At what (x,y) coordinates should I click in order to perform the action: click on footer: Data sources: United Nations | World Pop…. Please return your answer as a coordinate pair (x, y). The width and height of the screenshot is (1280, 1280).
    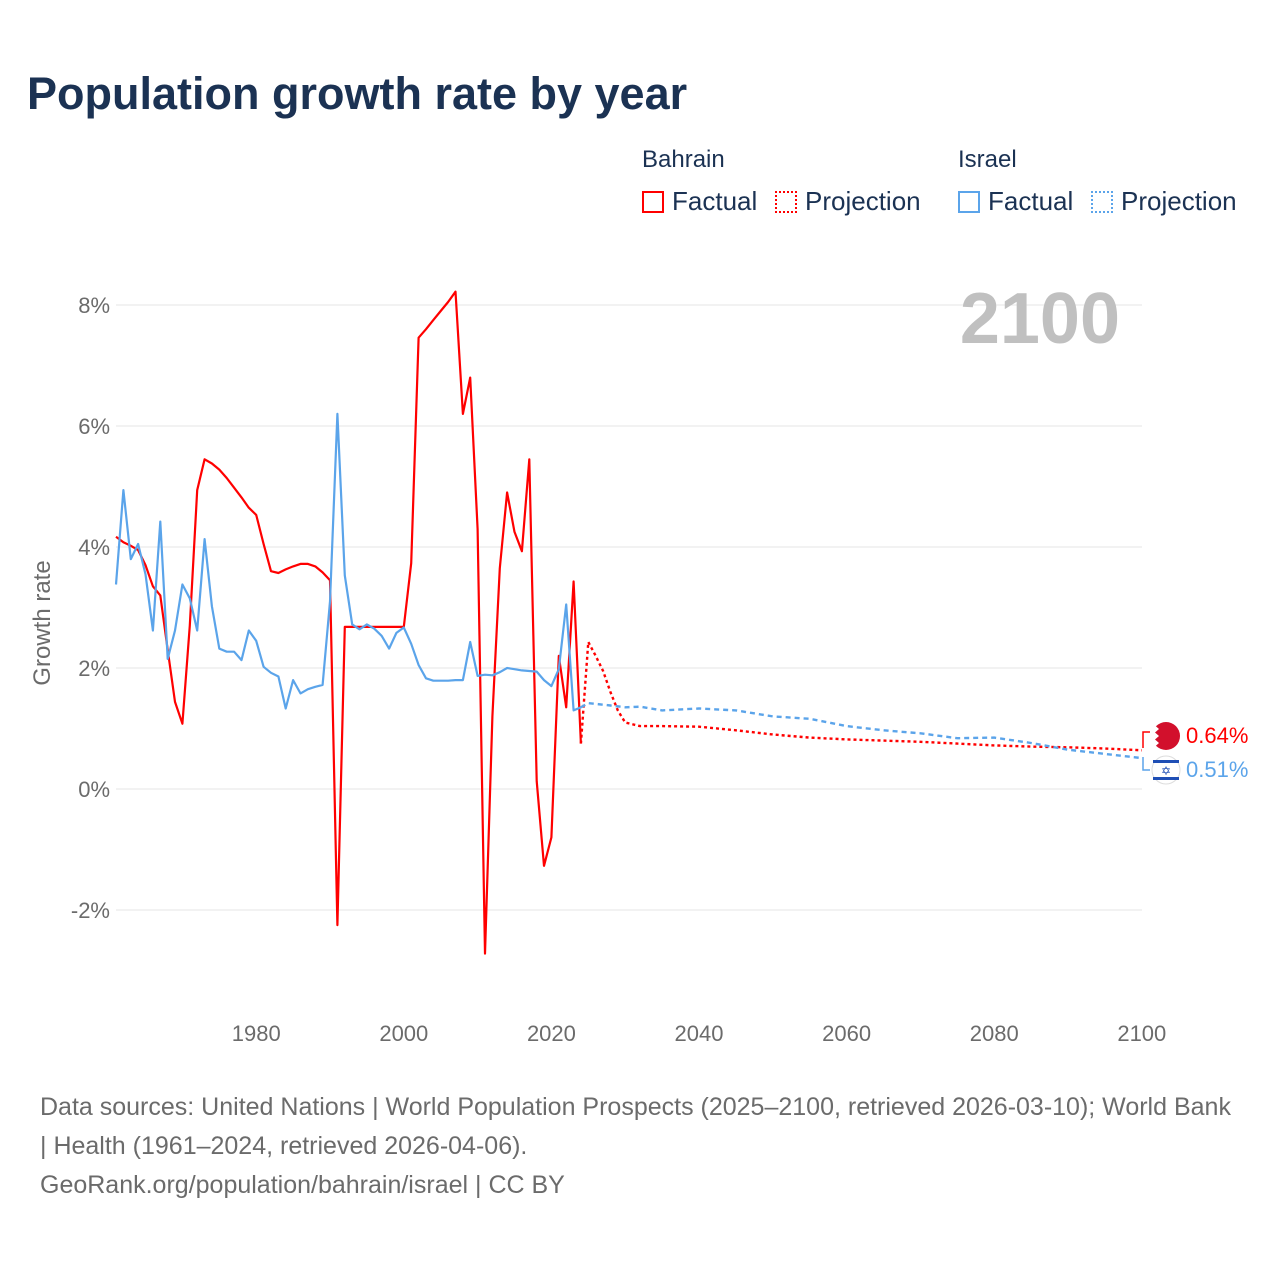
    Looking at the image, I should click on (640, 1146).